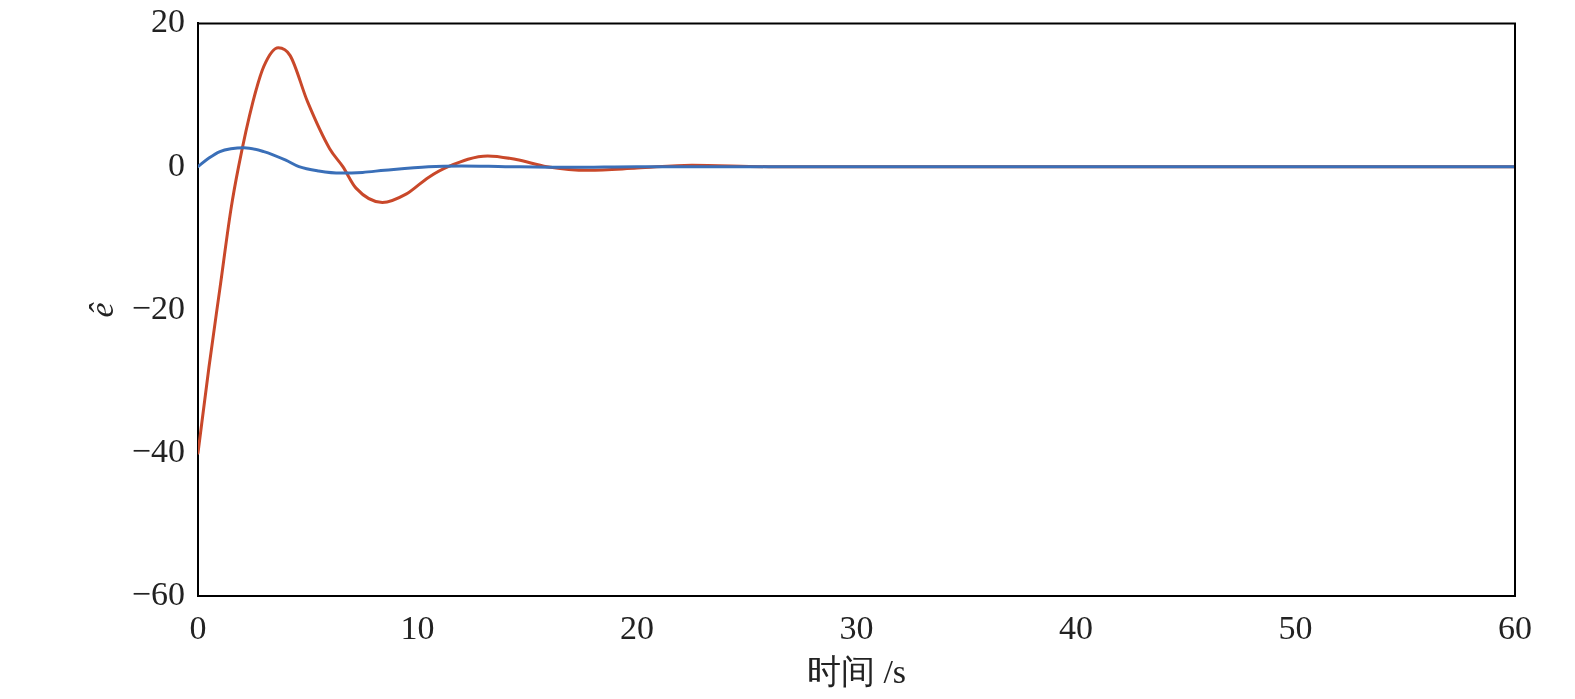 The height and width of the screenshot is (699, 1575). What do you see at coordinates (636, 627) in the screenshot?
I see `x-tick-label: 20` at bounding box center [636, 627].